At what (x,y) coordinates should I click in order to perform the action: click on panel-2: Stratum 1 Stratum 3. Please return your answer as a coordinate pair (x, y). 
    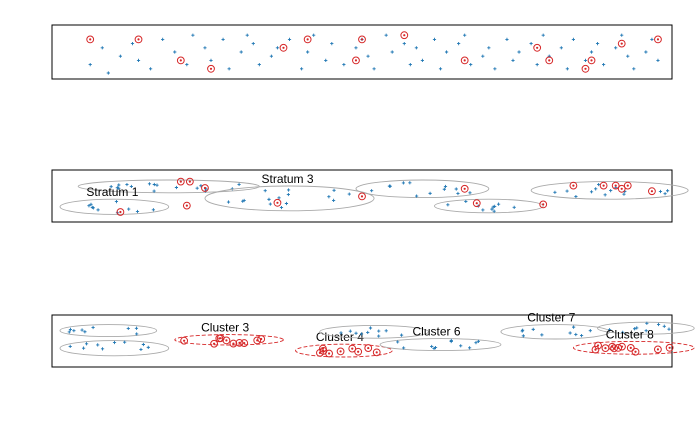
    Looking at the image, I should click on (370, 196).